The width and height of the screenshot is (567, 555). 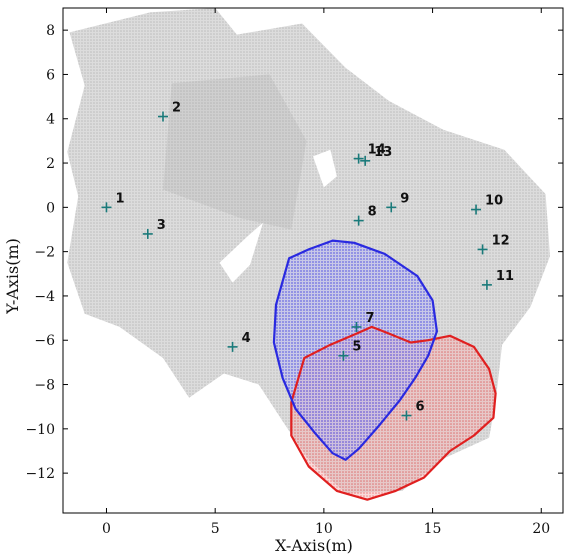 What do you see at coordinates (397, 202) in the screenshot?
I see `position-marker: 9` at bounding box center [397, 202].